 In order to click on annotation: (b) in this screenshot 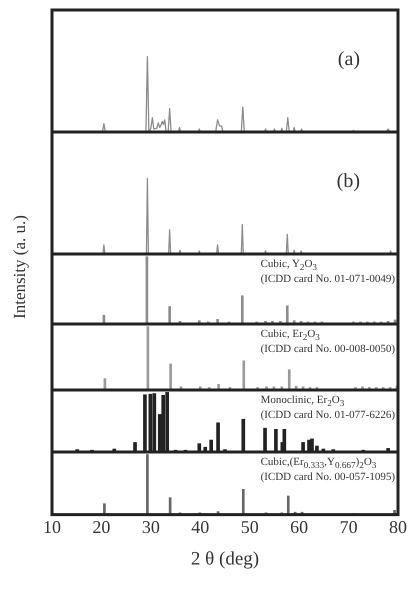, I will do `click(348, 181)`.